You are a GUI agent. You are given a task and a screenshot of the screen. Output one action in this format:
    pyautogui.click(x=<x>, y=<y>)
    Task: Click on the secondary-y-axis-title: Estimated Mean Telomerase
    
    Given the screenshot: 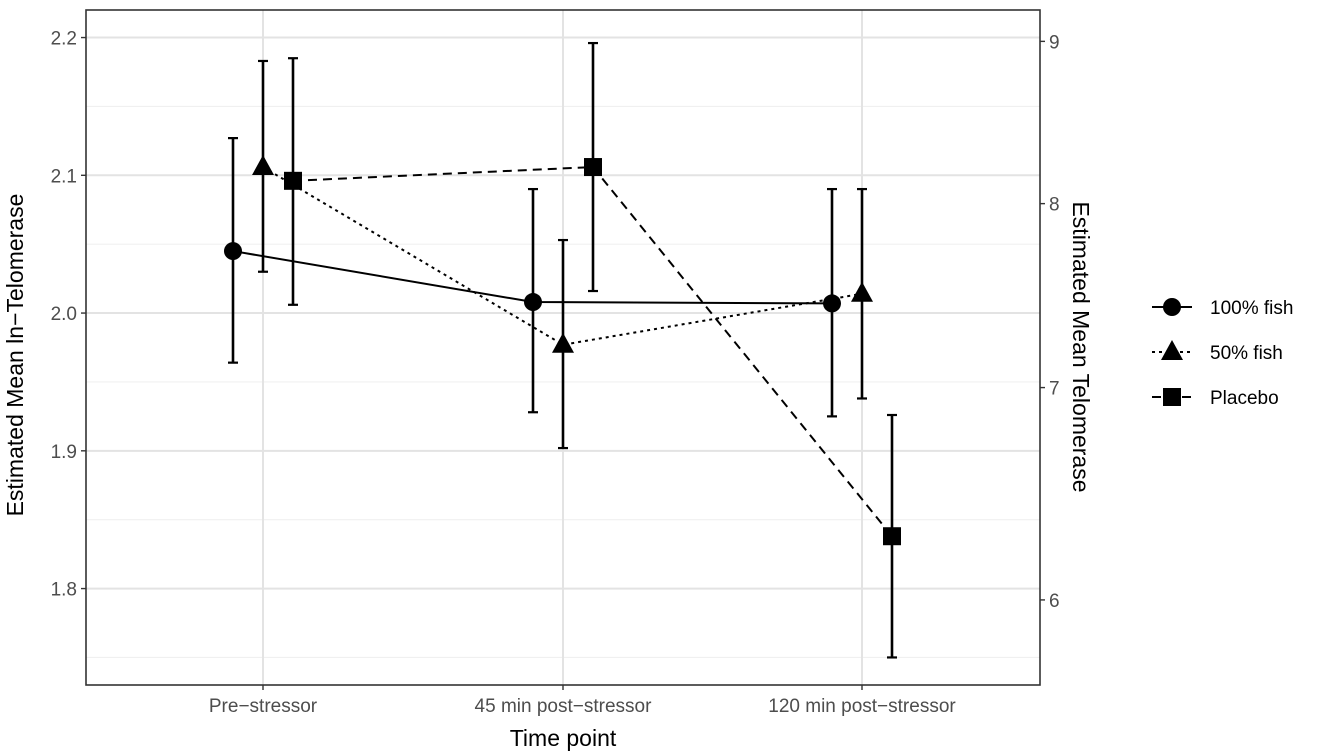 What is the action you would take?
    pyautogui.click(x=1081, y=346)
    